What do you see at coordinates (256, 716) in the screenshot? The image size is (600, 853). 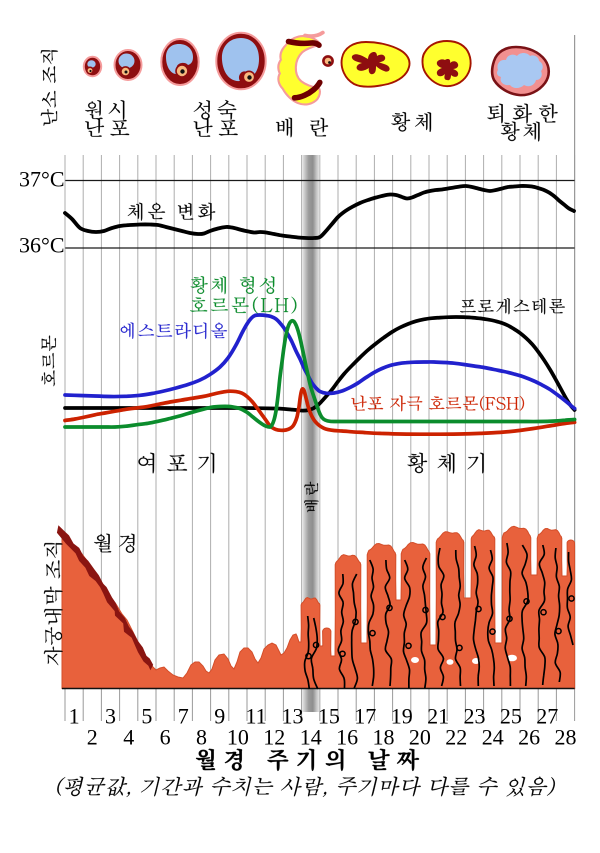 I see `svg-text: 11` at bounding box center [256, 716].